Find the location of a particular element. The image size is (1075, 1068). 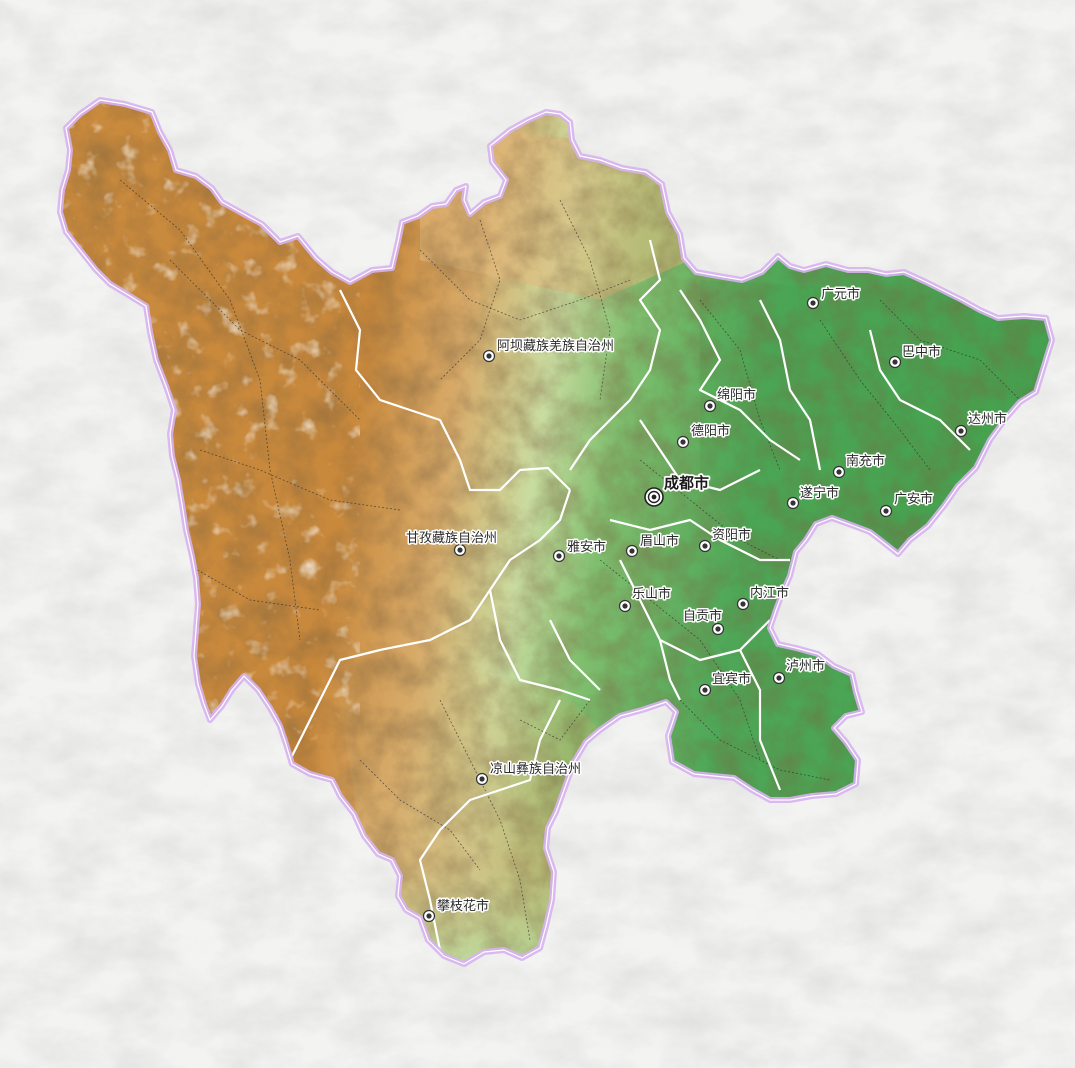

city-label: 泸州市 is located at coordinates (805, 666).